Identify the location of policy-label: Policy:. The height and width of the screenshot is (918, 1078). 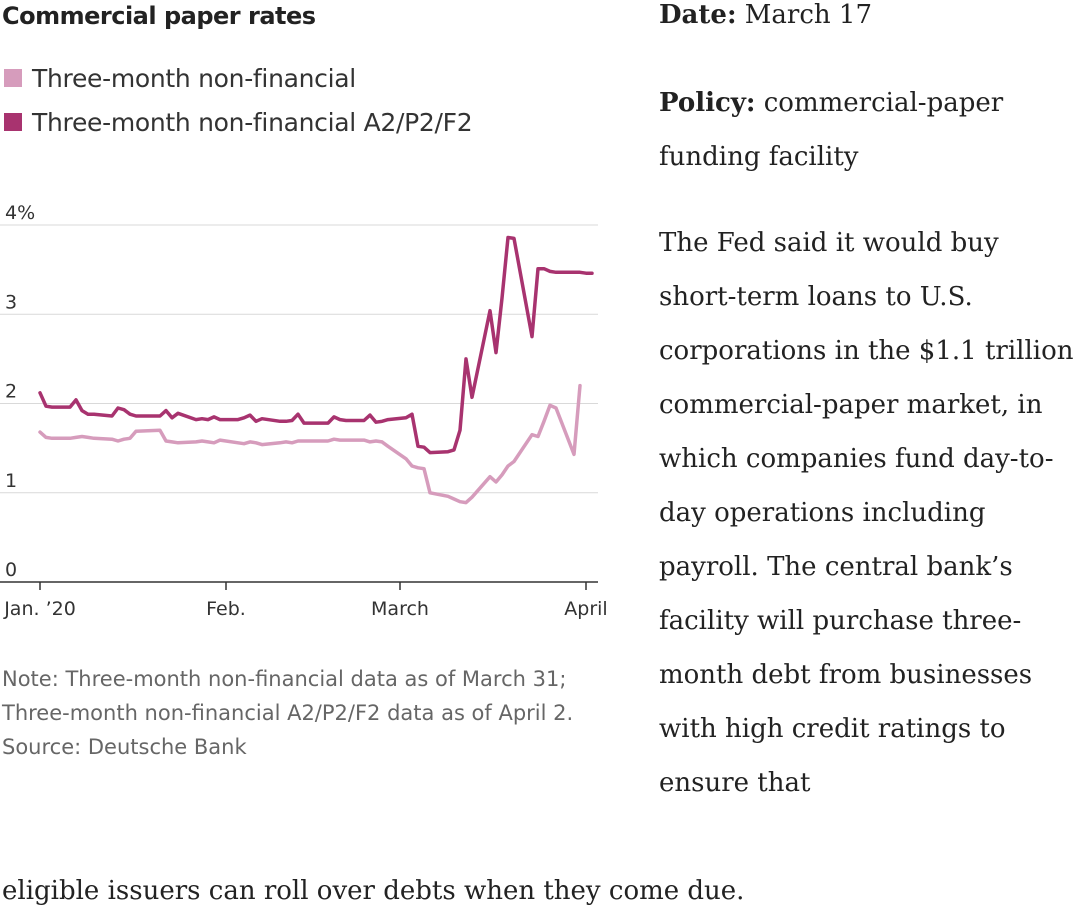
(707, 103).